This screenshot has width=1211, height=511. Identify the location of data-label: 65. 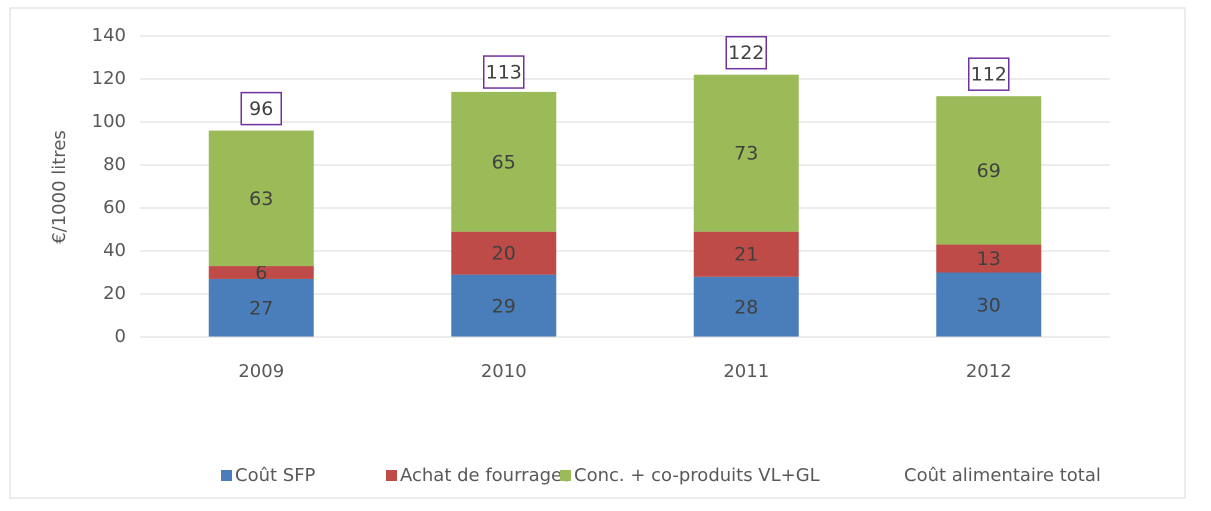
(504, 162).